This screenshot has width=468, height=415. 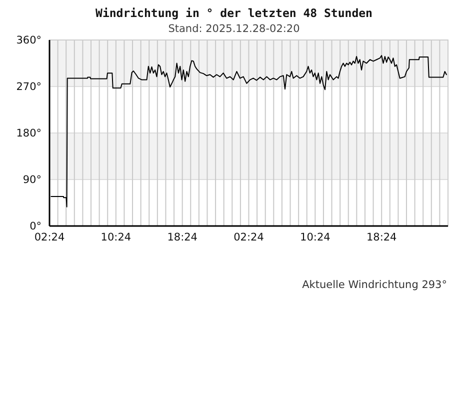 I want to click on chart-title: Windrichtung in ° der letzten 48 Stunden, so click(x=234, y=13).